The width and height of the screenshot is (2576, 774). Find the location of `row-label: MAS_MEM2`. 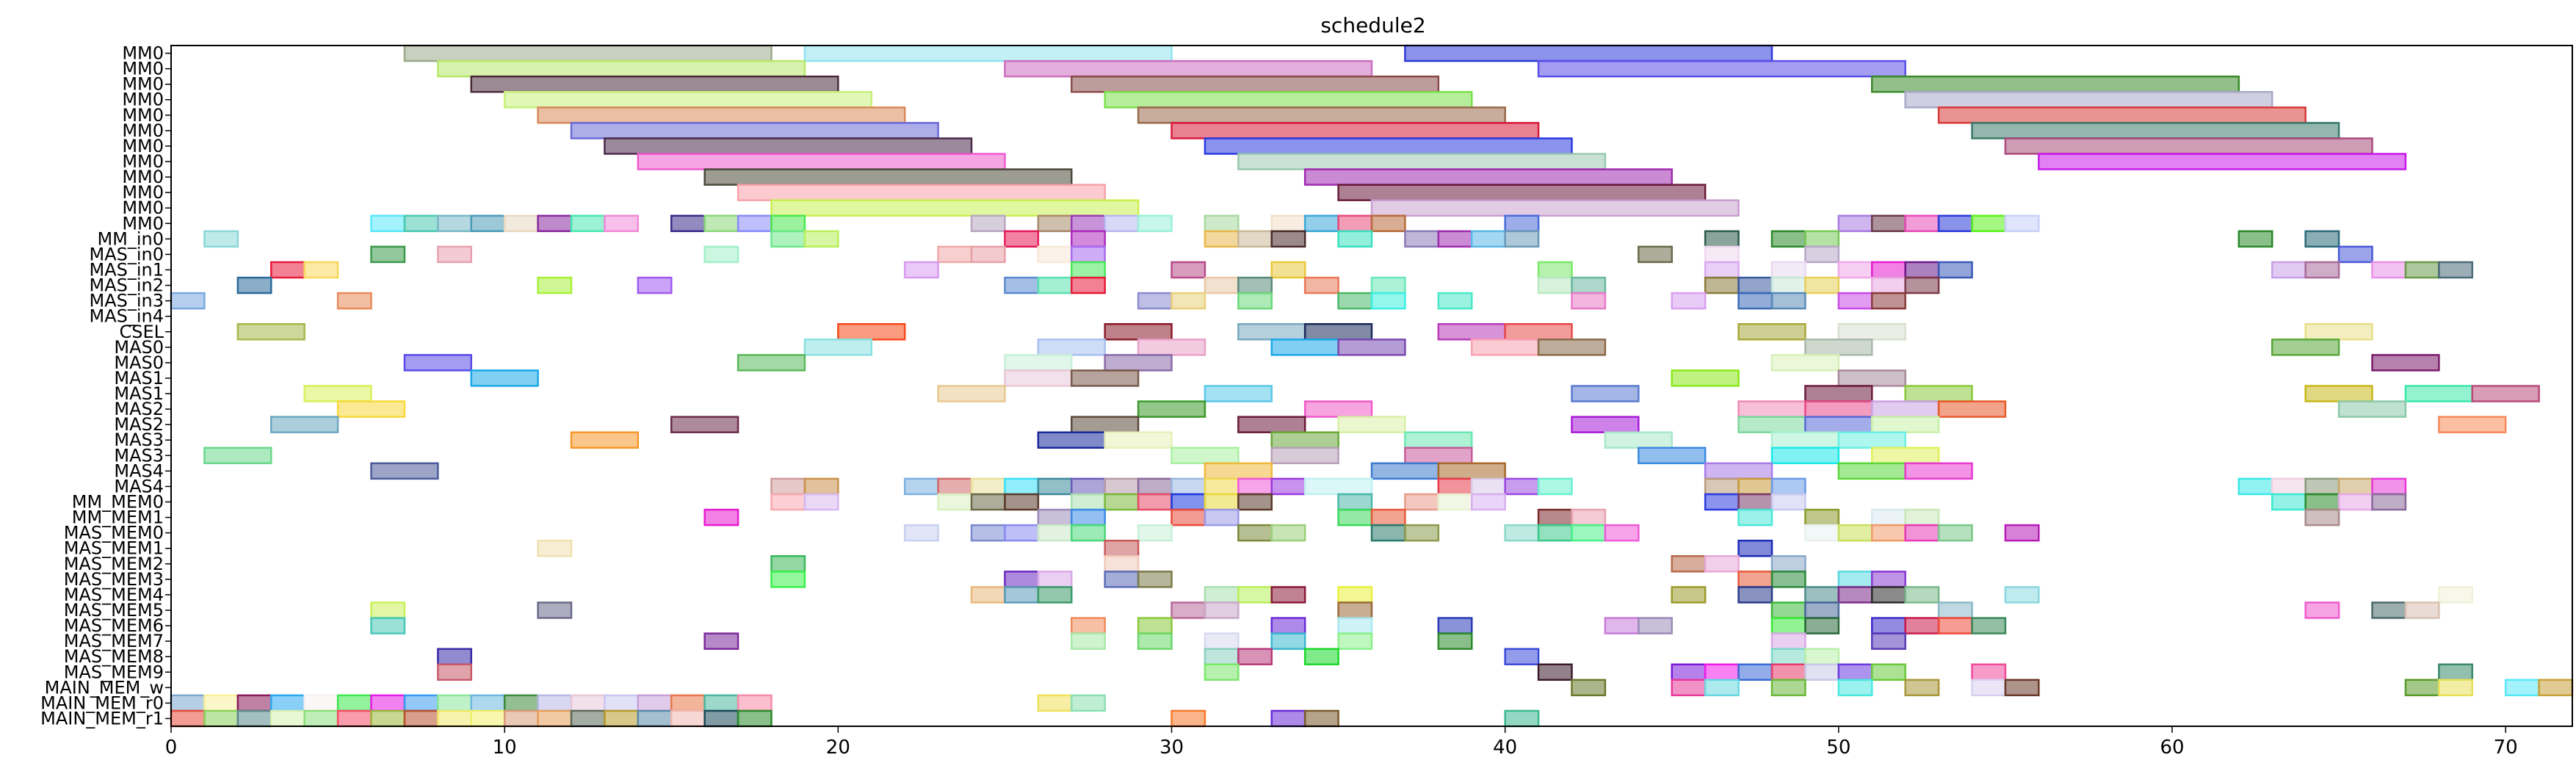

row-label: MAS_MEM2 is located at coordinates (114, 564).